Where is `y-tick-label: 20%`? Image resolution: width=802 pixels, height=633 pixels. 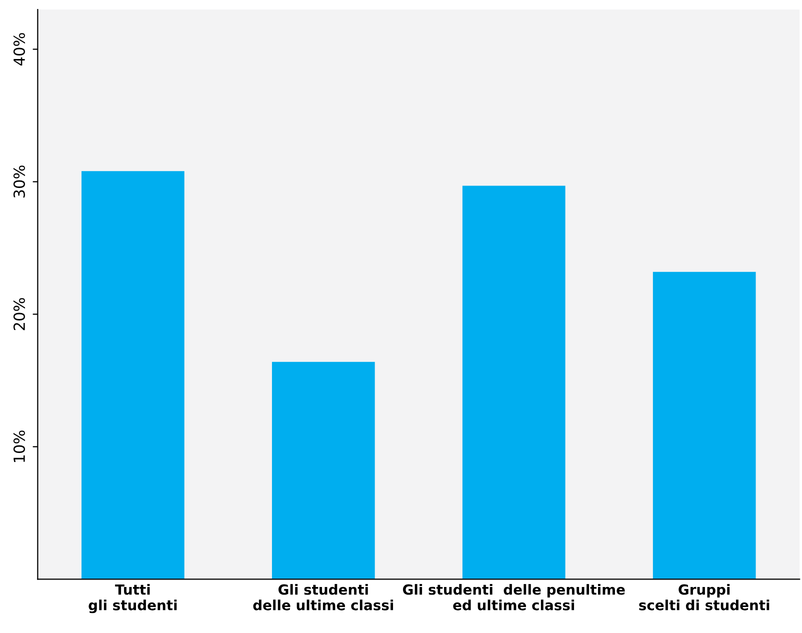
y-tick-label: 20% is located at coordinates (19, 314).